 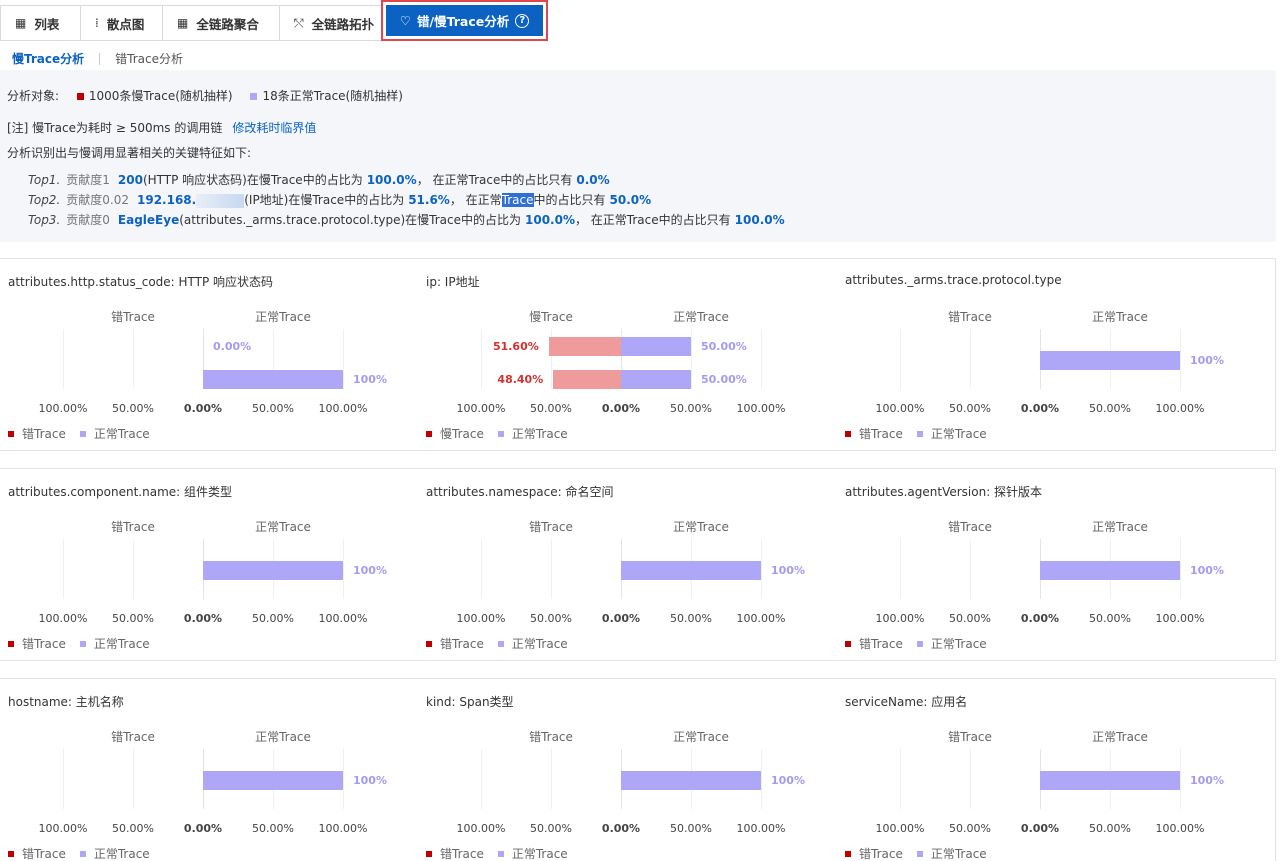 I want to click on slow-legend-marker, so click(x=80, y=96).